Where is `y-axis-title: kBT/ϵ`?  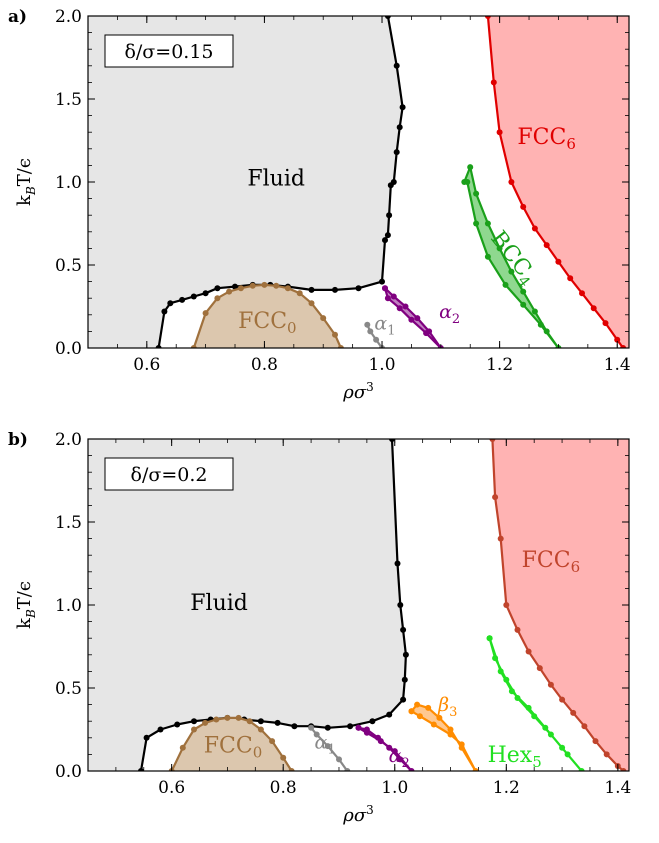 y-axis-title: kBT/ϵ is located at coordinates (26, 605).